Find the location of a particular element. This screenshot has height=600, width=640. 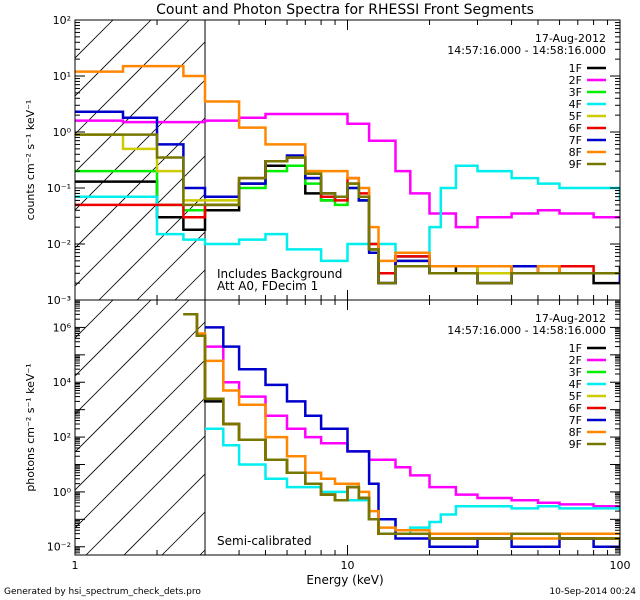

plot-annotation: Semi-calibrated is located at coordinates (264, 541).